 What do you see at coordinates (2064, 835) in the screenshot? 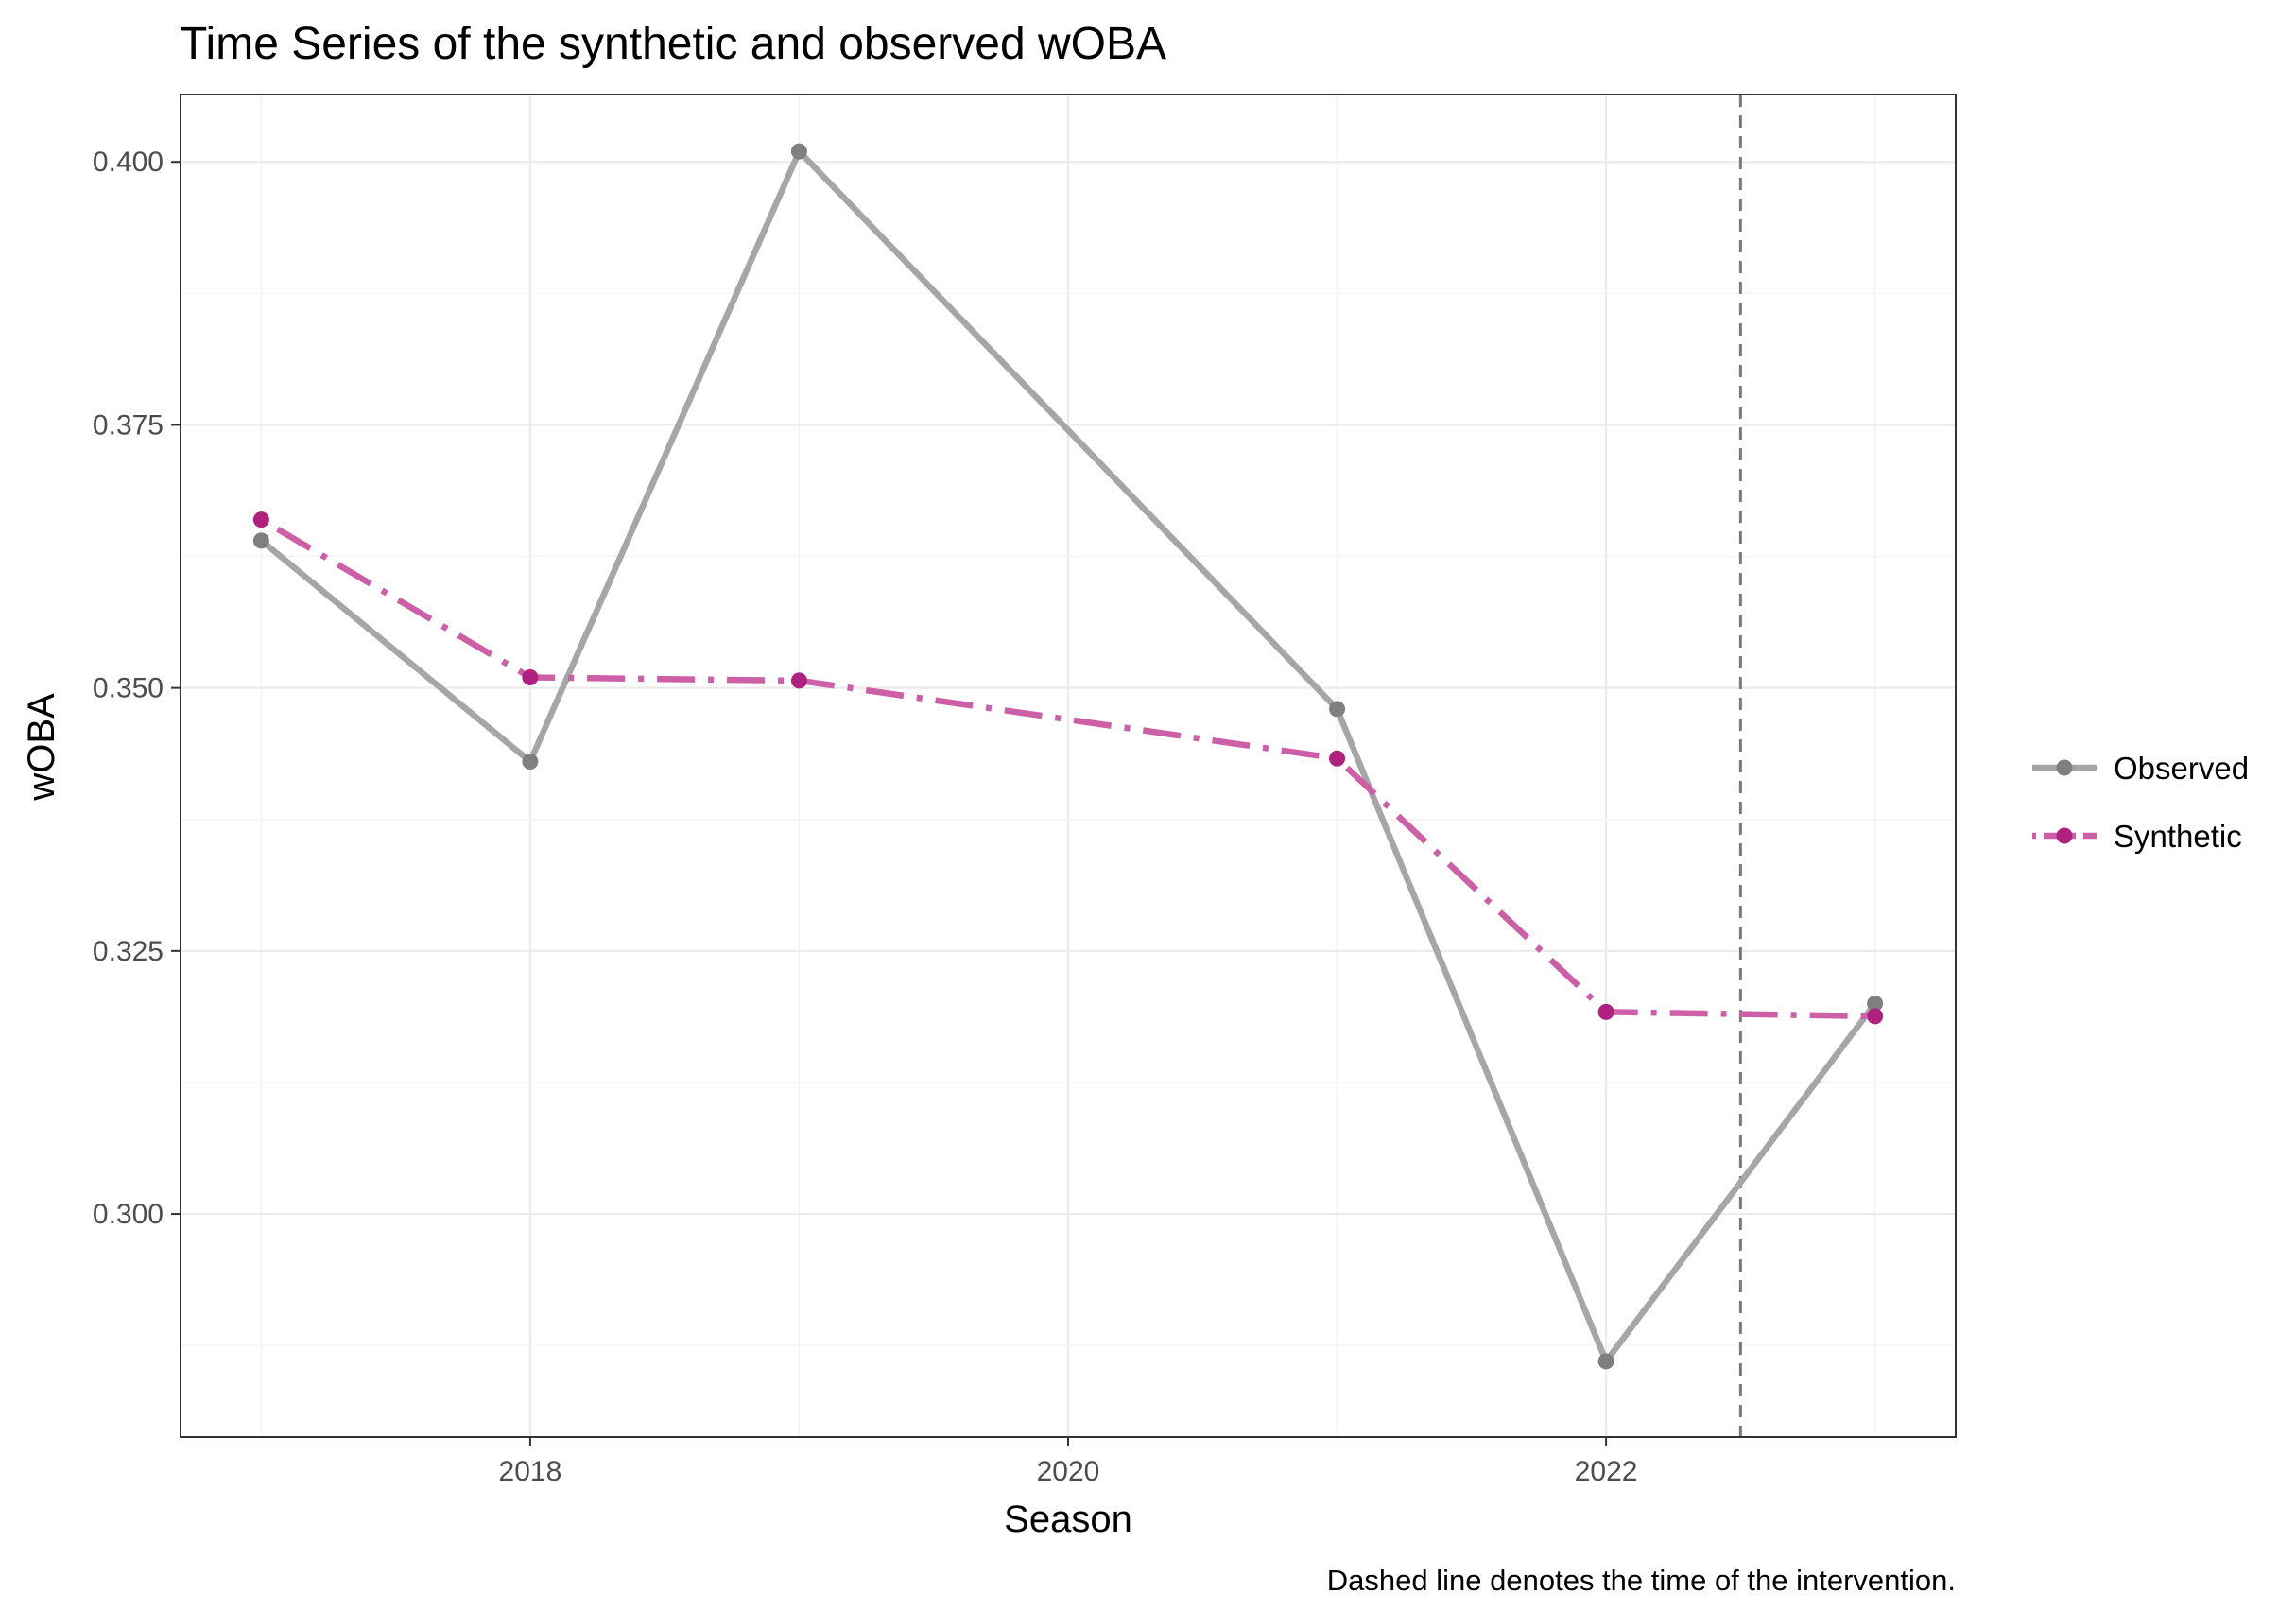
I see `legend-key-point-synthetic` at bounding box center [2064, 835].